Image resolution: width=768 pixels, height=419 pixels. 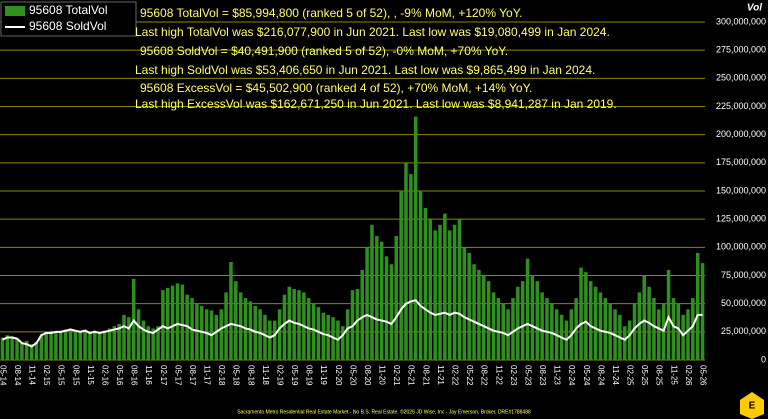 I want to click on x-tick-label: 11-18, so click(x=265, y=375).